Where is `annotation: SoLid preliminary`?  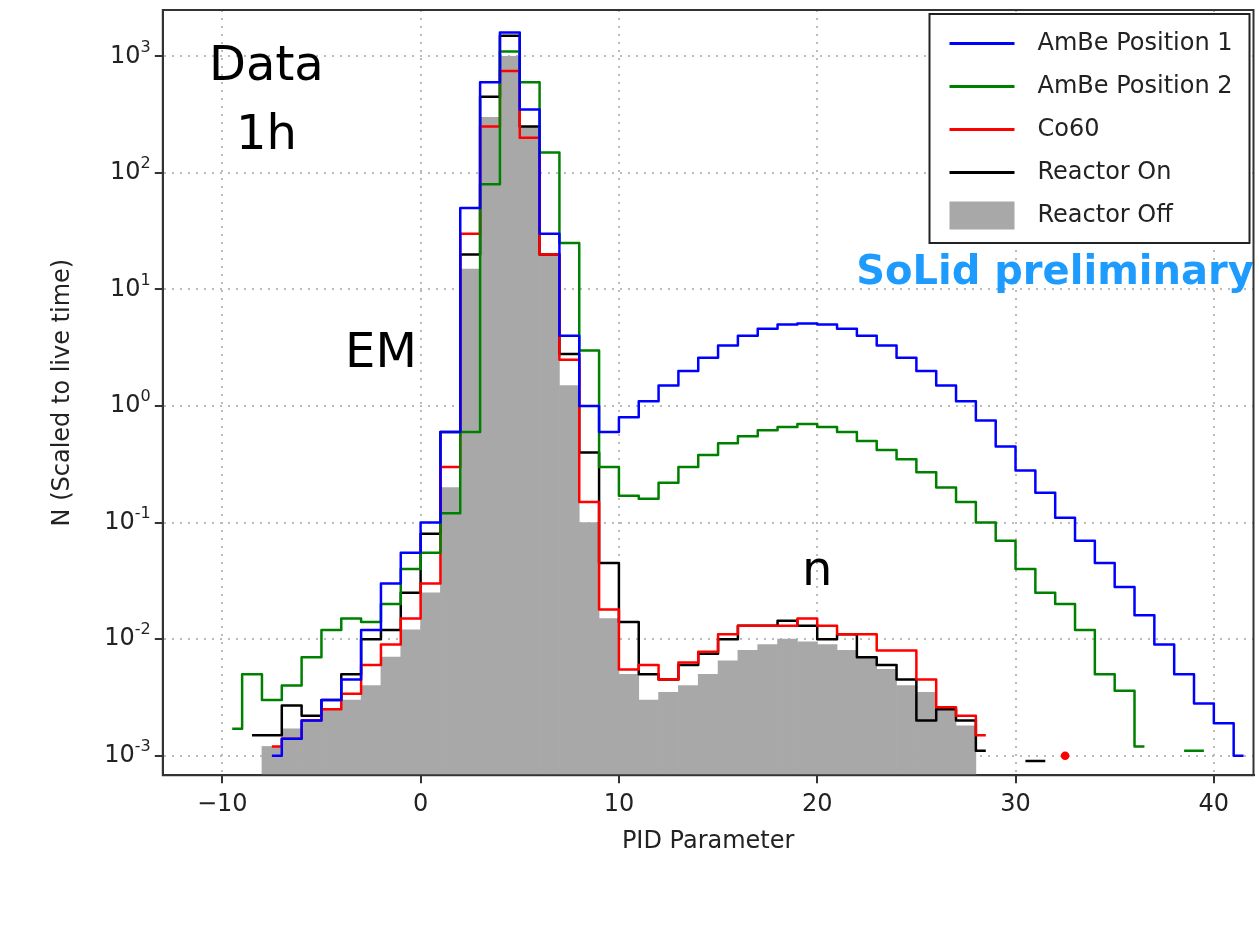
annotation: SoLid preliminary is located at coordinates (1055, 270).